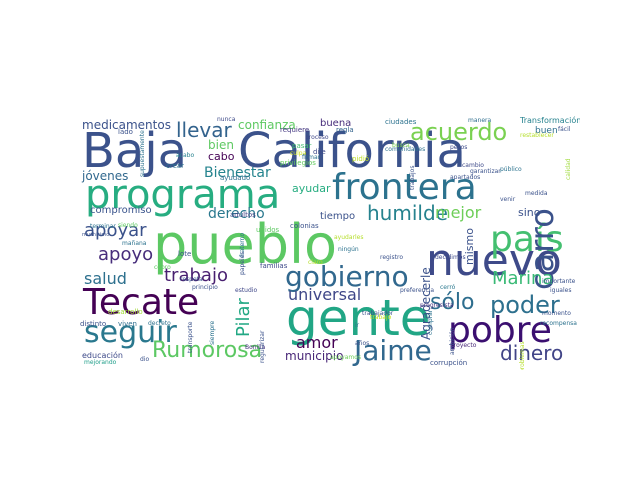  Describe the element at coordinates (267, 125) in the screenshot. I see `word: confianza` at that location.